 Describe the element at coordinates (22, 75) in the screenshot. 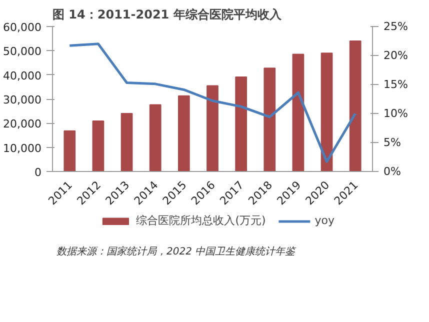

I see `y-tick-label: 40,000` at that location.